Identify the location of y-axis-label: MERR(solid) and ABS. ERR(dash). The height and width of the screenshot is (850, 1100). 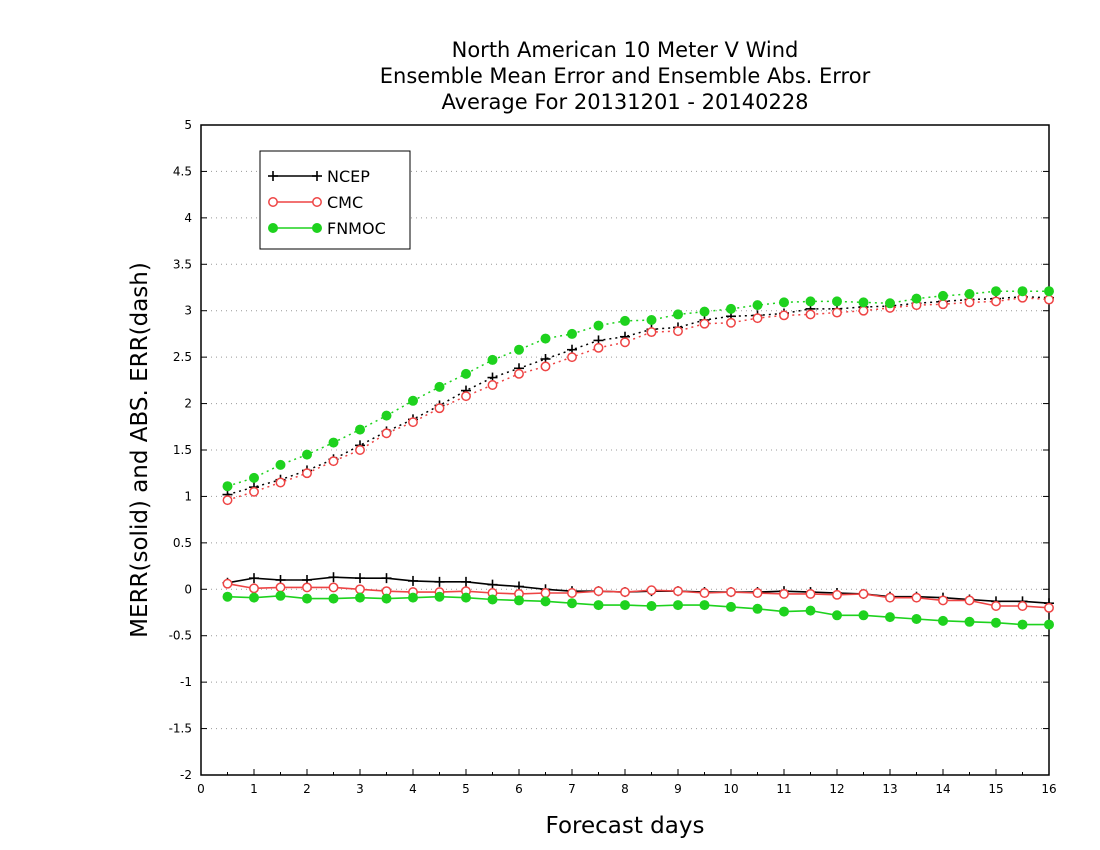
(140, 450).